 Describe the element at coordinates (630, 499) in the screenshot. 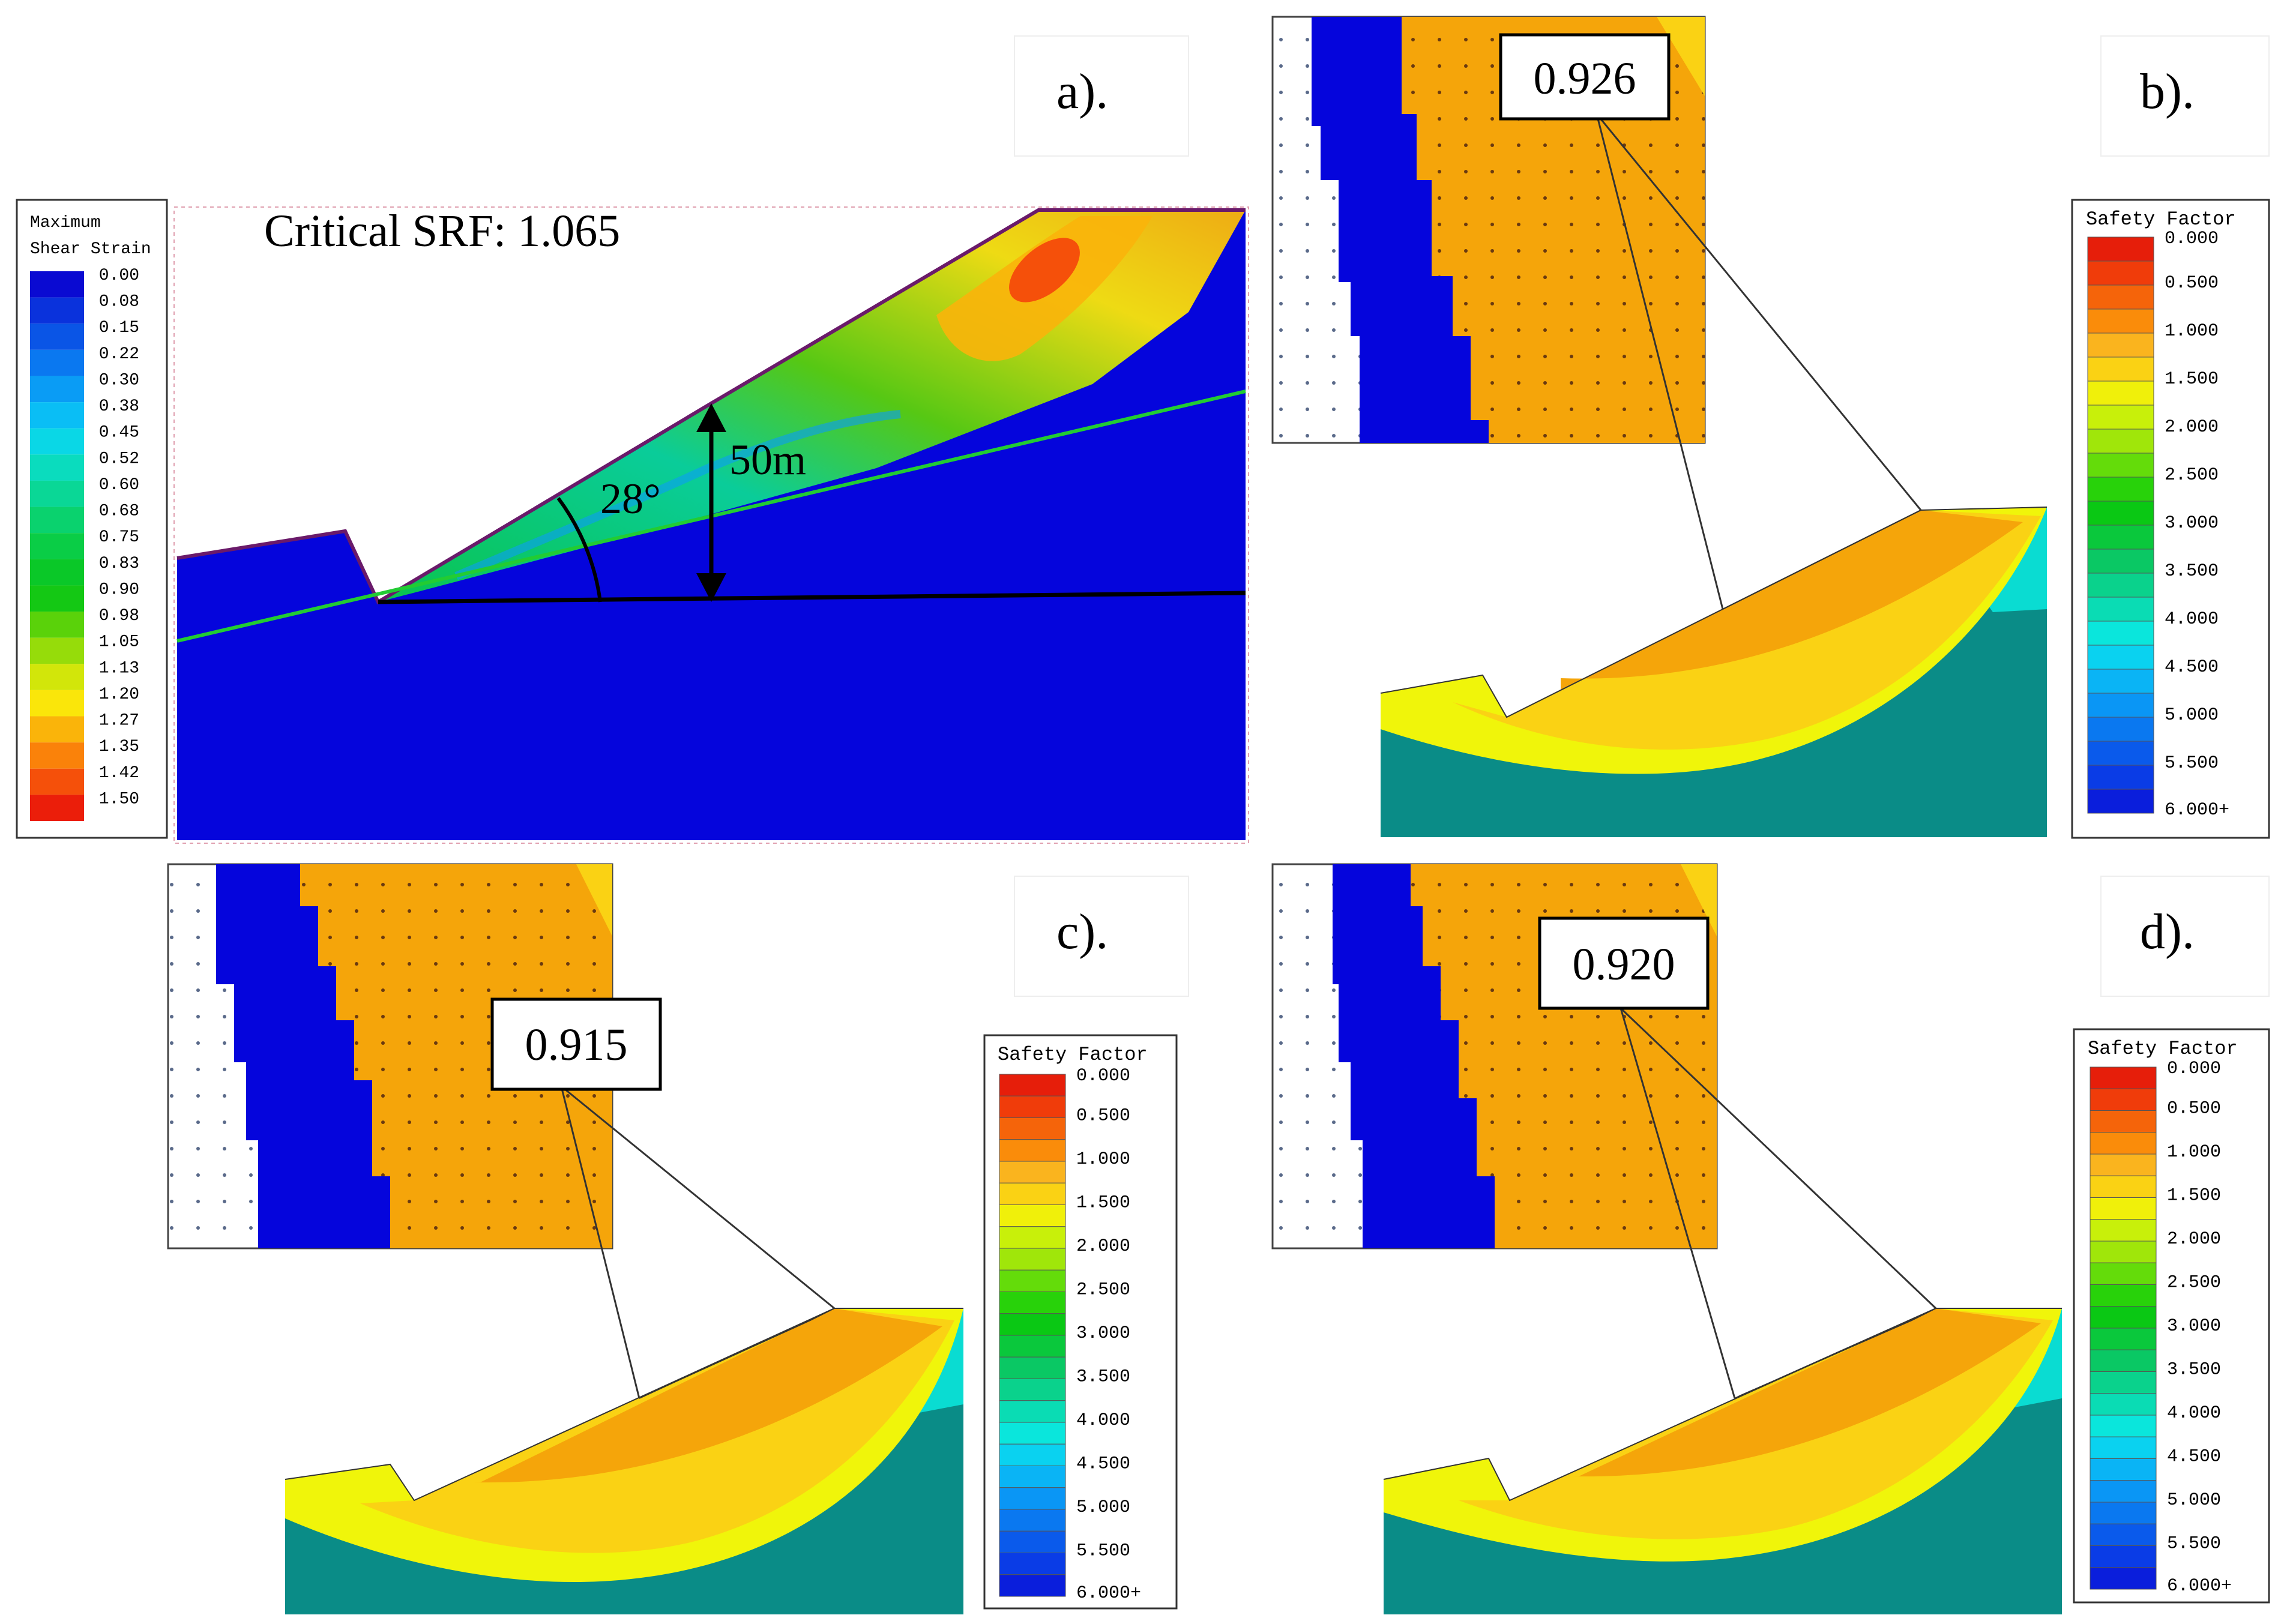

I see `slope-angle-label: 28°` at that location.